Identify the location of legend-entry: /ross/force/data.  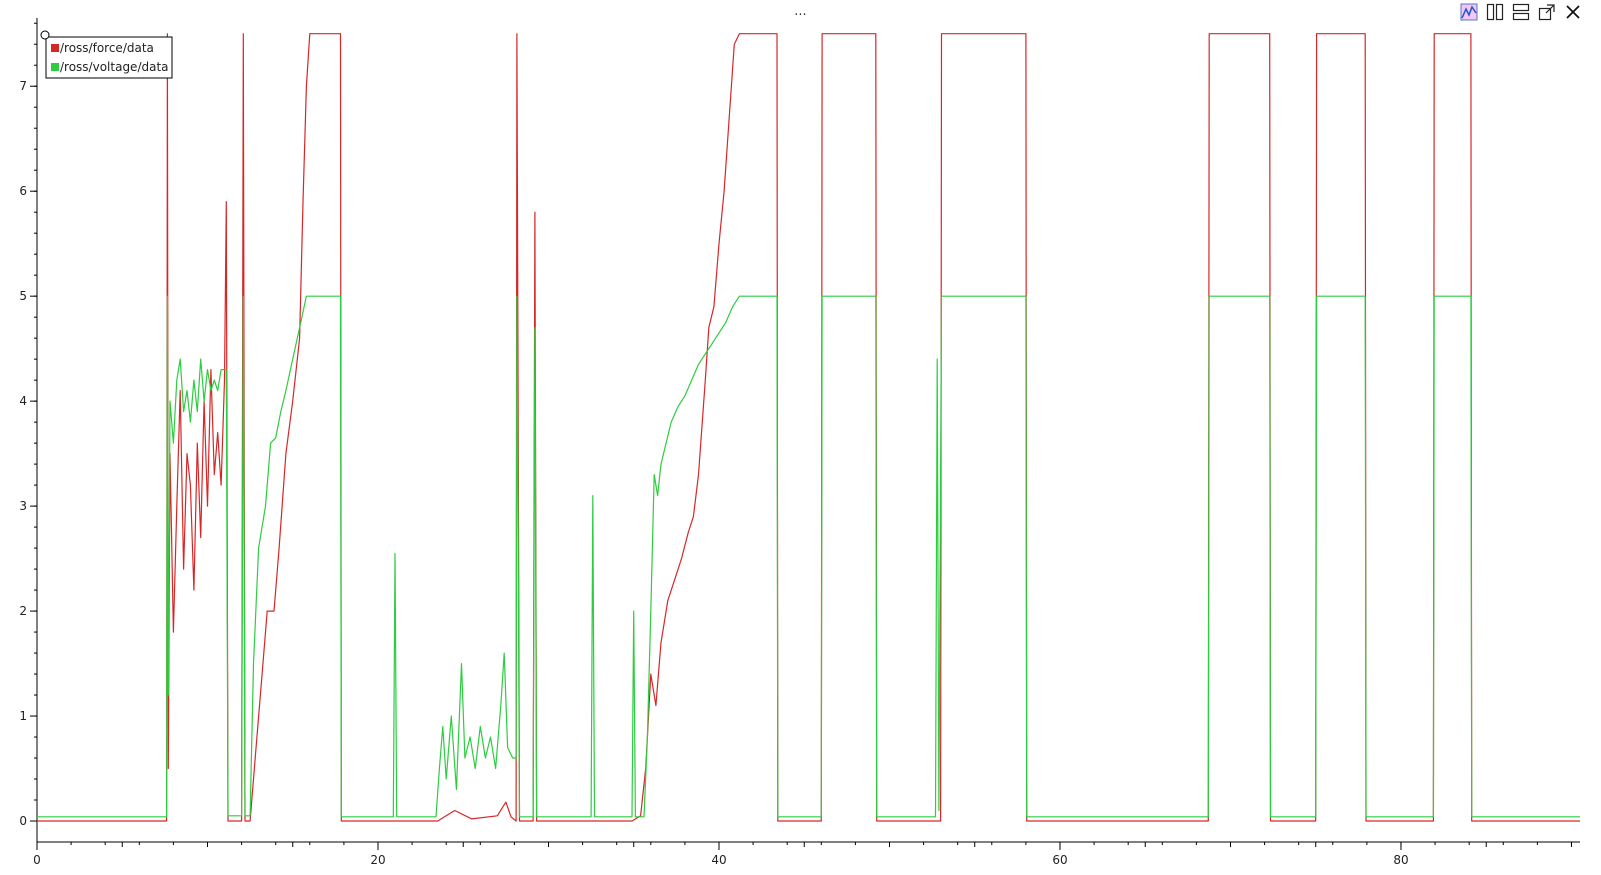
(107, 48).